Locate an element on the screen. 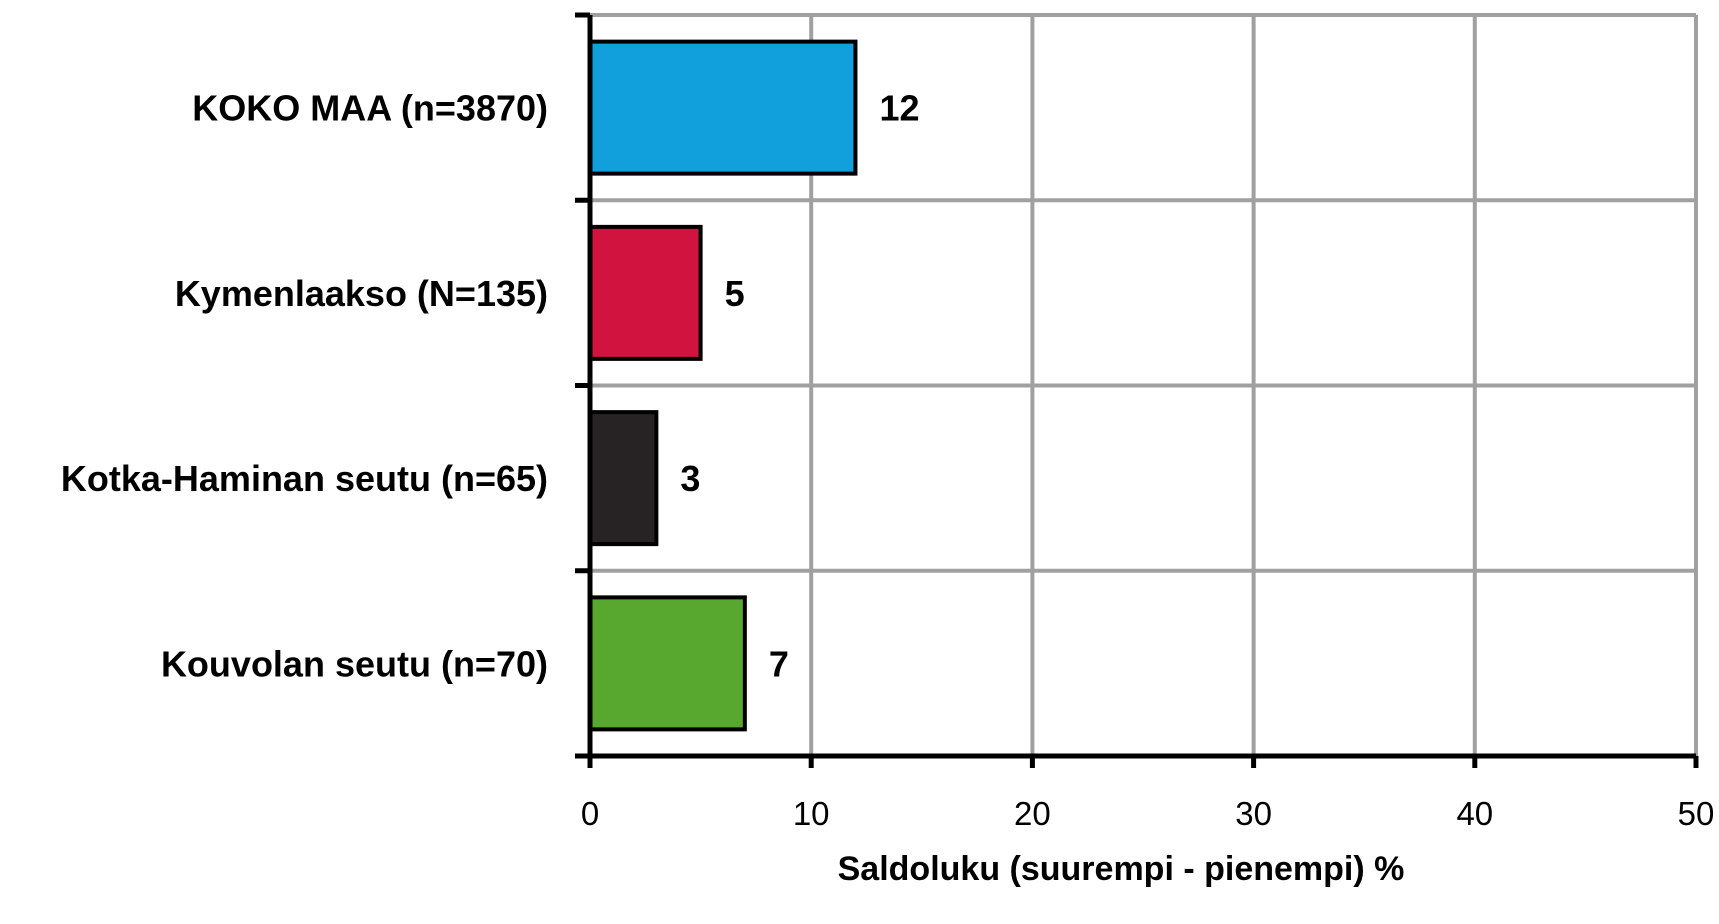 This screenshot has height=924, width=1719. data-label: 3 is located at coordinates (690, 478).